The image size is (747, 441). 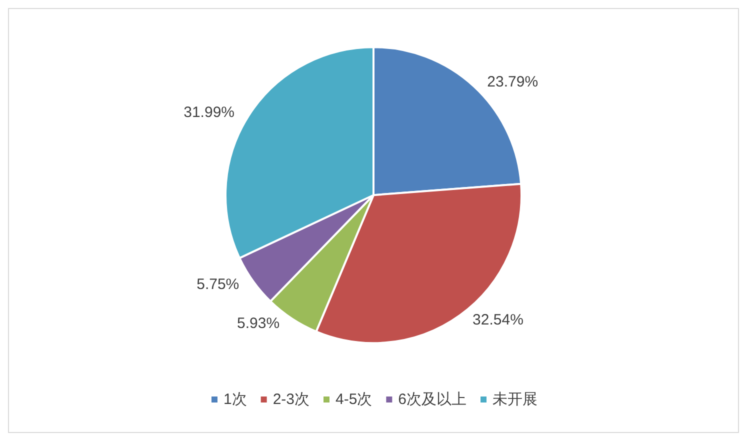 I want to click on legend-label: 4-5次, so click(x=354, y=399).